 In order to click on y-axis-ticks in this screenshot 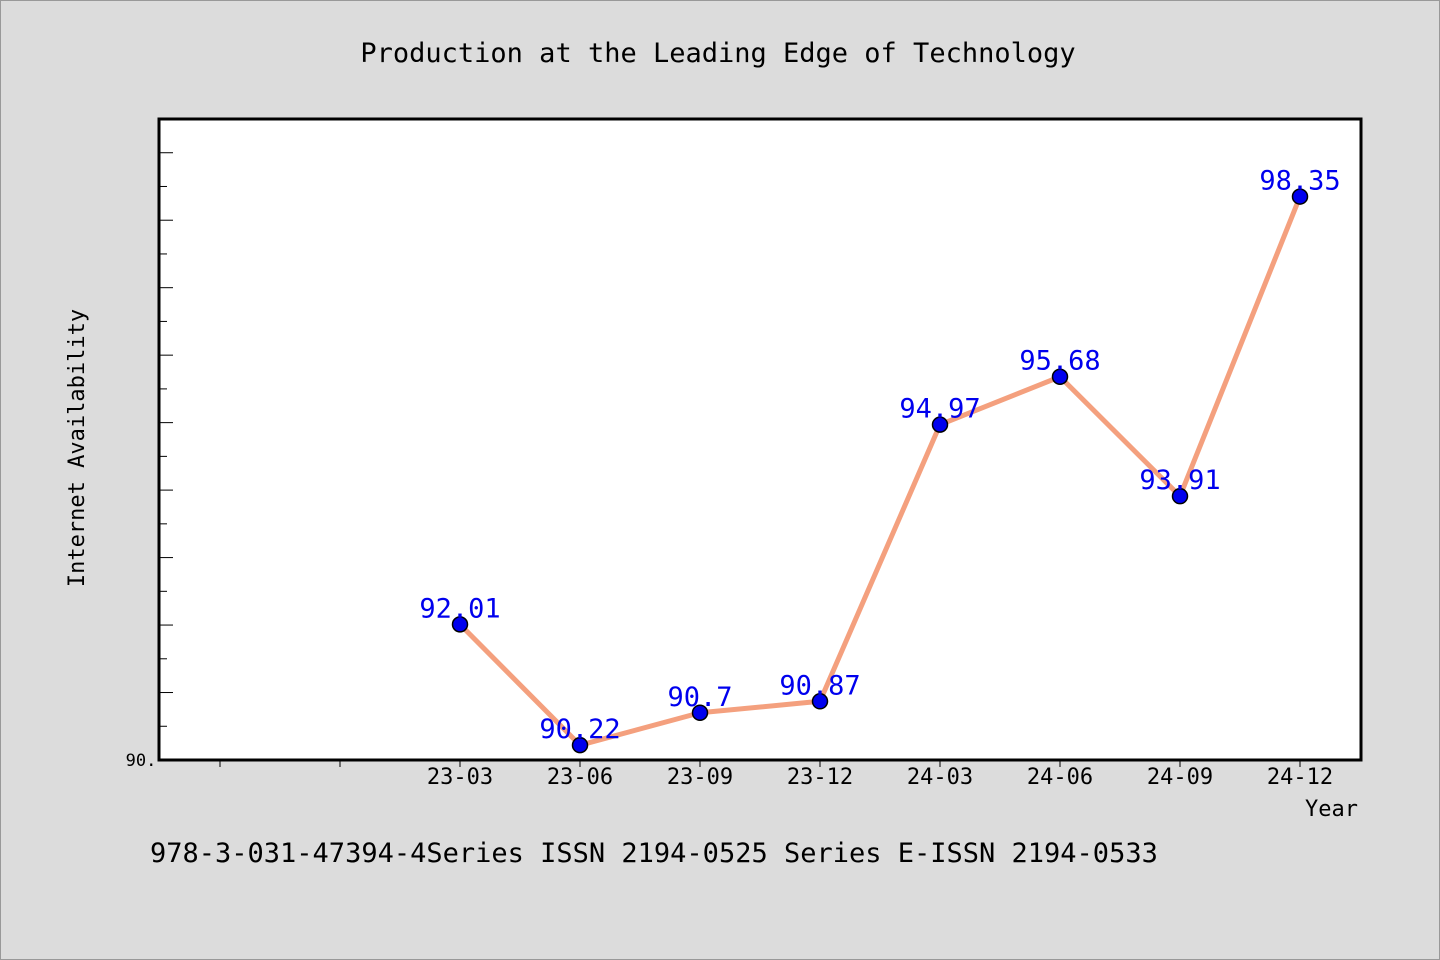, I will do `click(166, 439)`.